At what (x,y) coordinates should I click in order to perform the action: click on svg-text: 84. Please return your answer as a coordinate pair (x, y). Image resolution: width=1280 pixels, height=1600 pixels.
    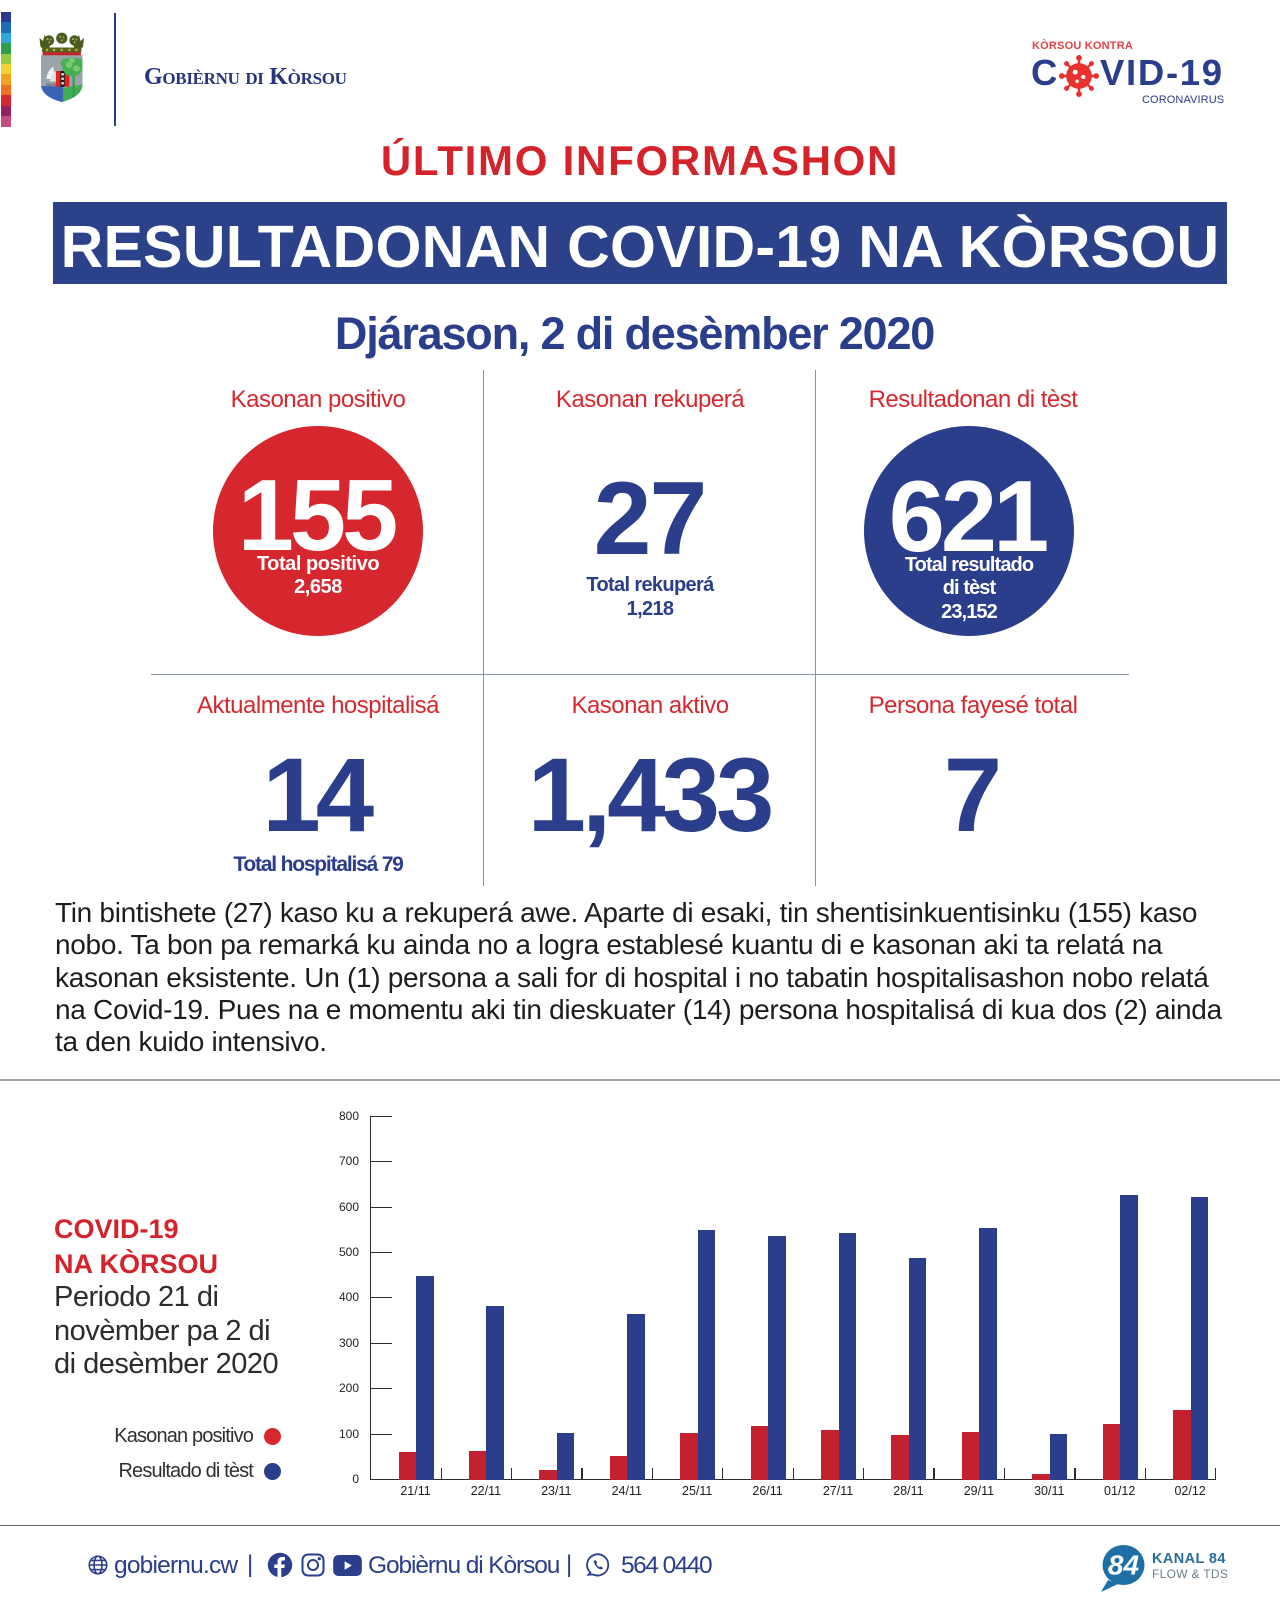
    Looking at the image, I should click on (1124, 1565).